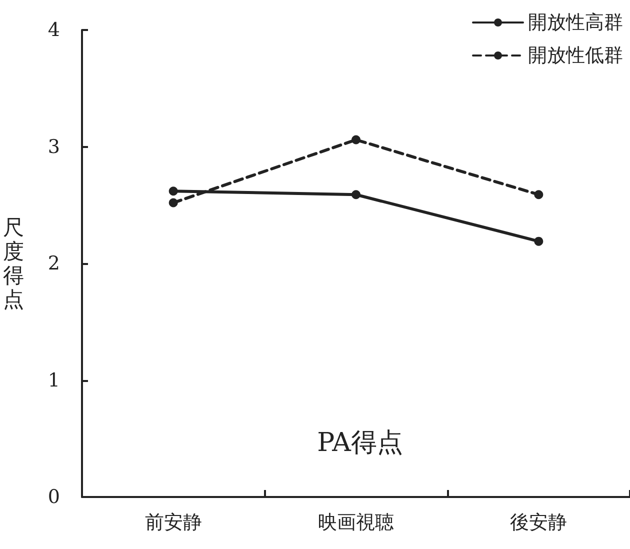 Image resolution: width=630 pixels, height=549 pixels. Describe the element at coordinates (13, 264) in the screenshot. I see `y-axis-title: 尺度得点` at that location.